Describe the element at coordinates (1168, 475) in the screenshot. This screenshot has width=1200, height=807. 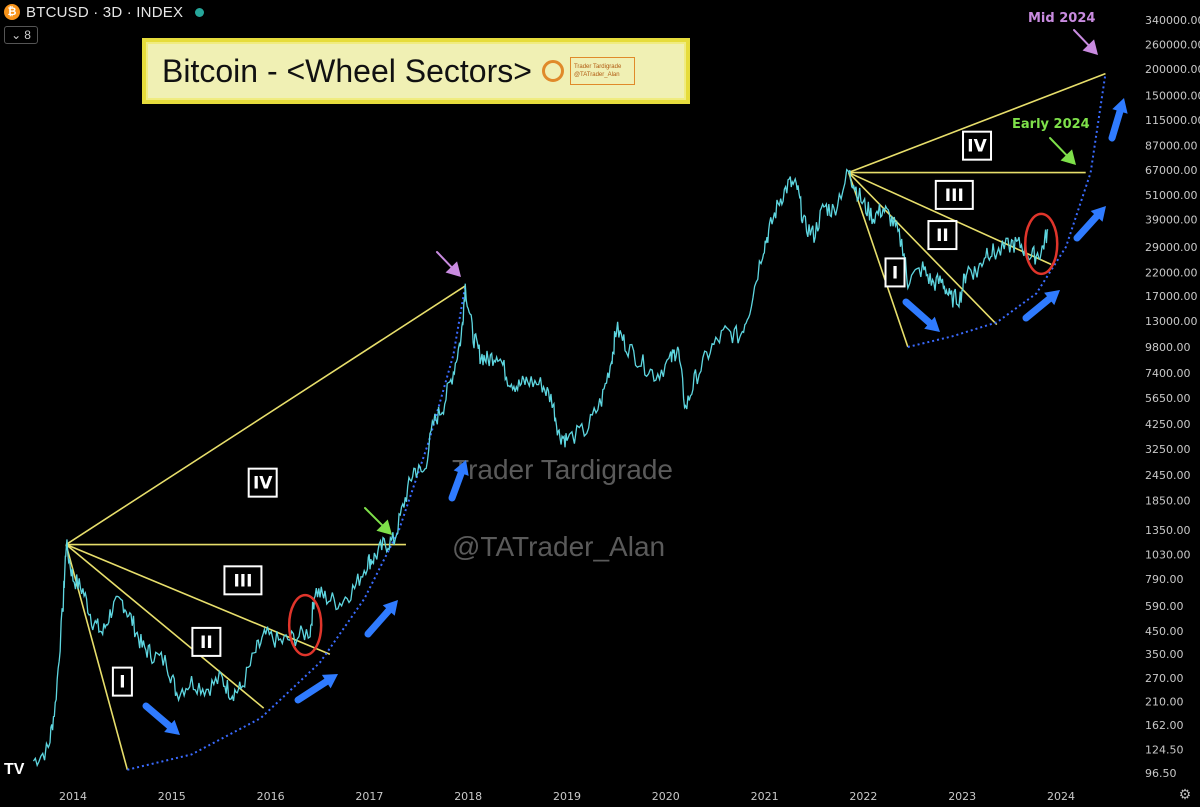
I see `y-tick-label: 2450.00` at that location.